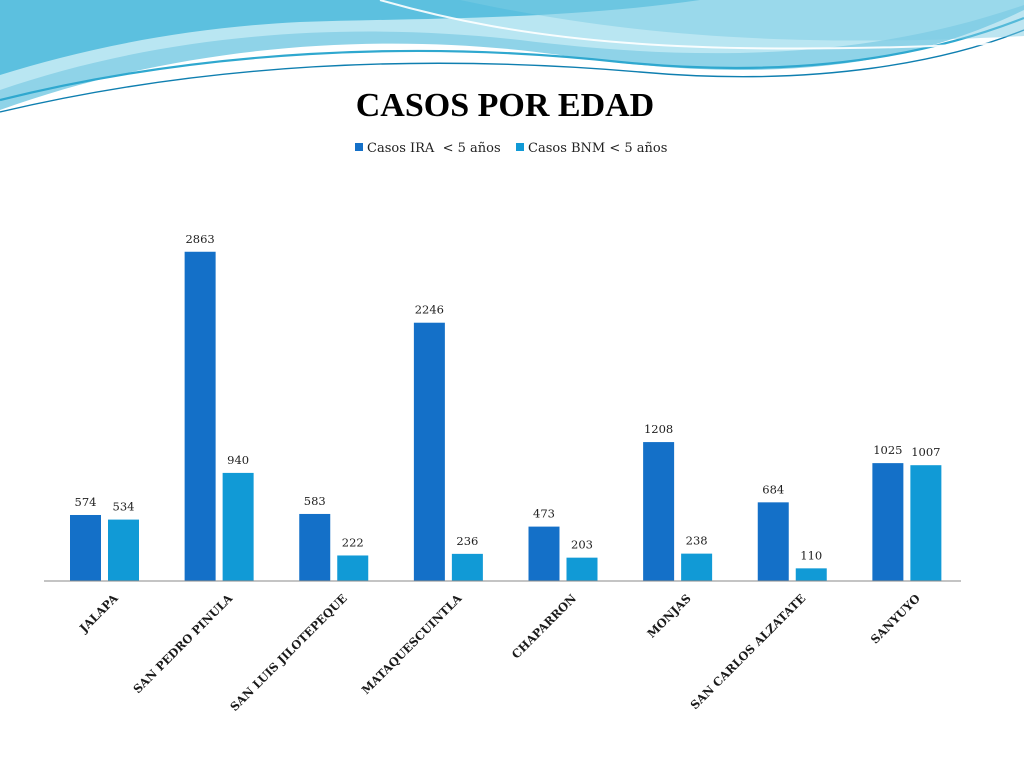 The height and width of the screenshot is (768, 1024). What do you see at coordinates (200, 416) in the screenshot?
I see `bar-ira-san-pedro-pinula` at bounding box center [200, 416].